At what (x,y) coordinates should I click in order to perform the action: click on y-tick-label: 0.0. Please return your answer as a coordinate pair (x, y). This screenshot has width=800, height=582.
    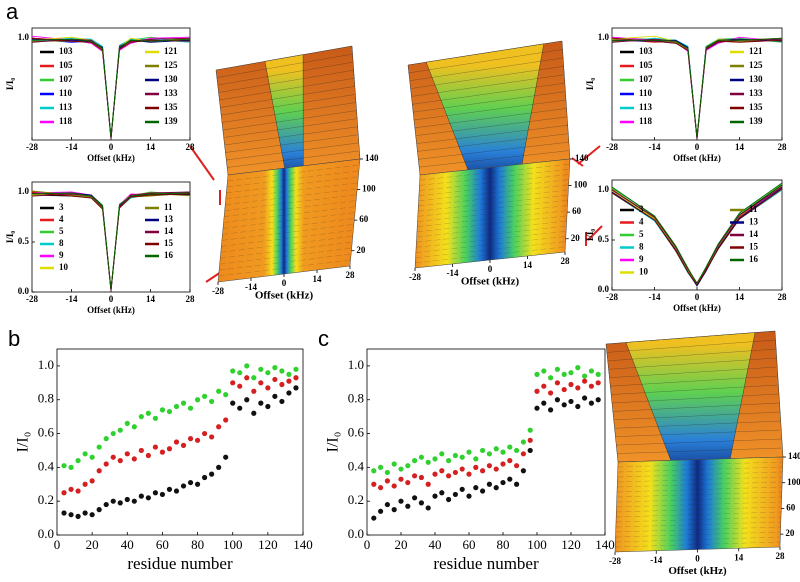
    Looking at the image, I should click on (356, 533).